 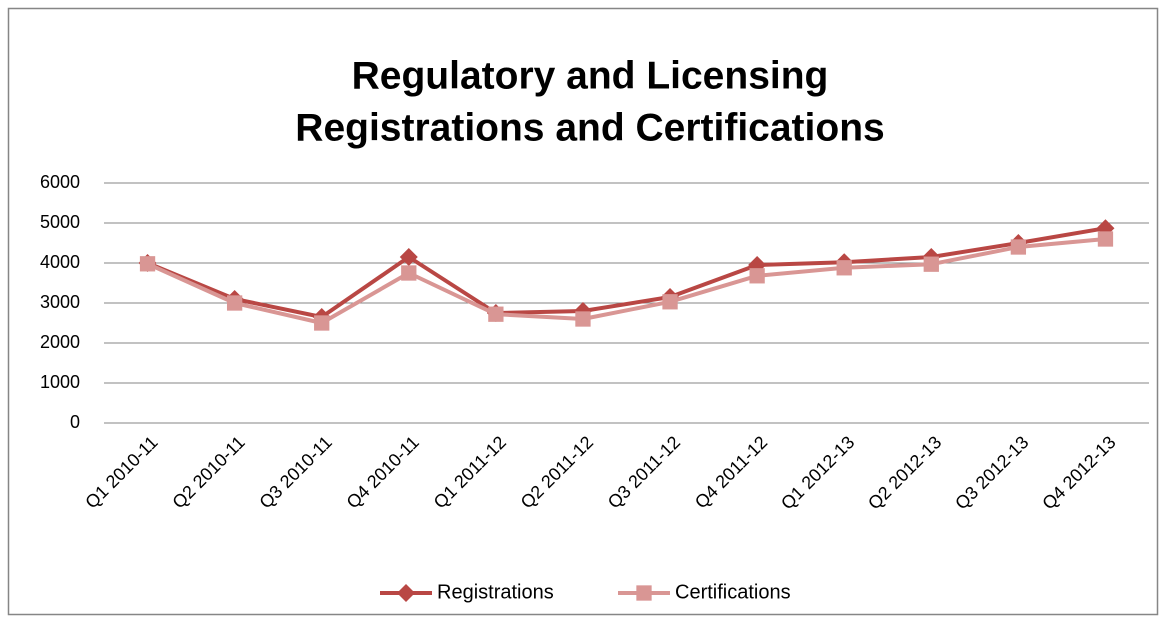 I want to click on y-tick-label: 5000, so click(x=60, y=222).